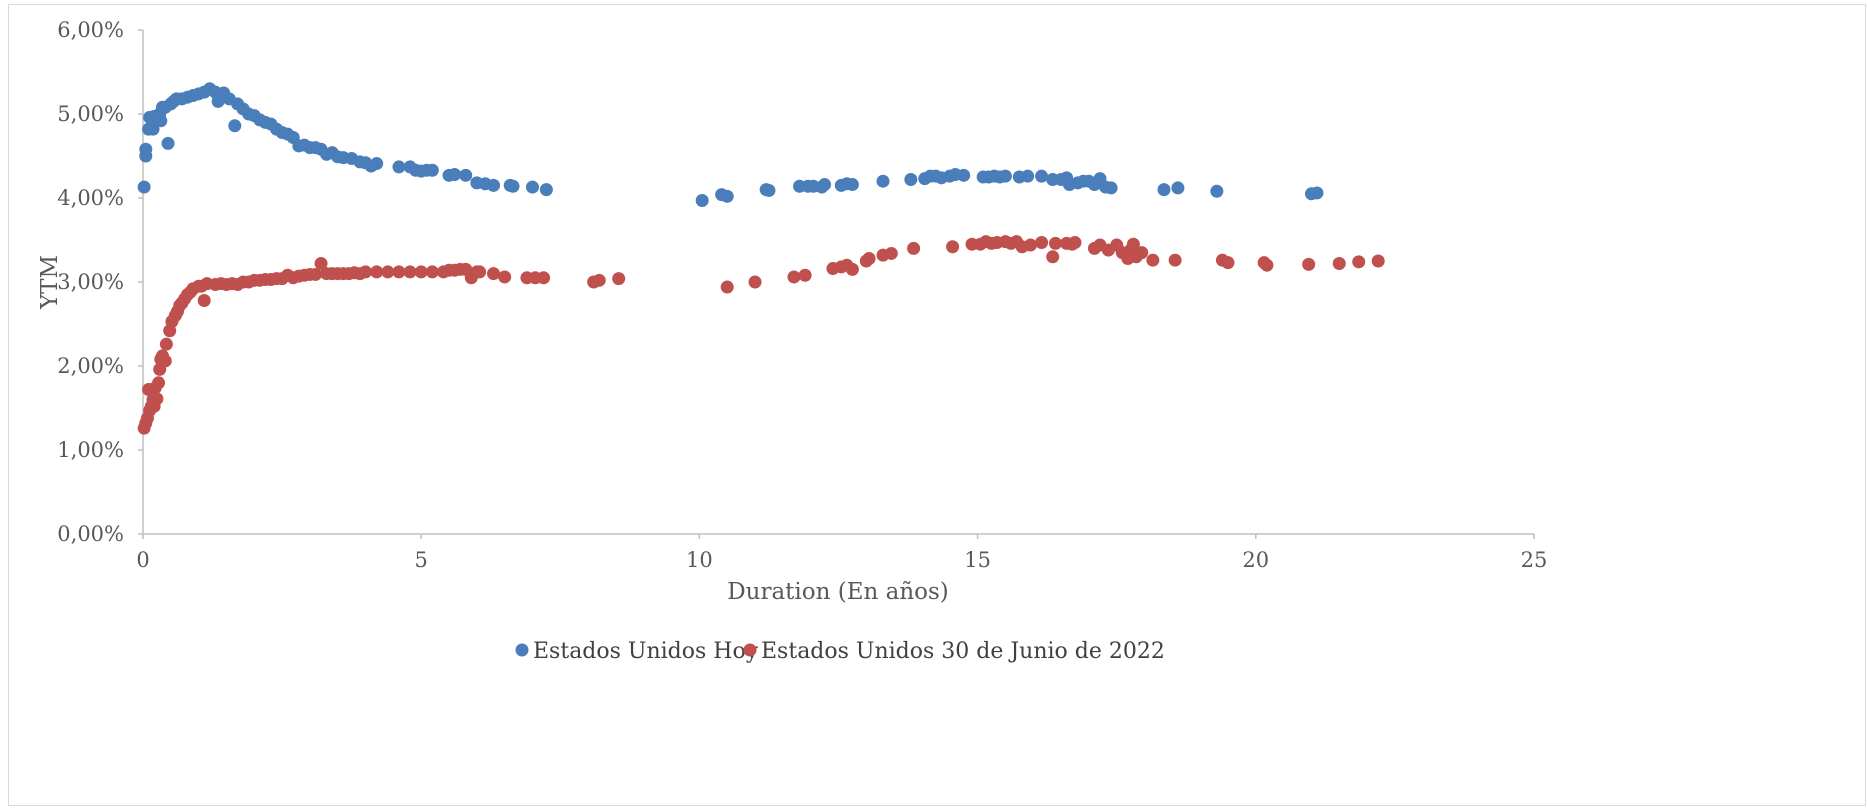  I want to click on x-tick-label: 20, so click(1255, 560).